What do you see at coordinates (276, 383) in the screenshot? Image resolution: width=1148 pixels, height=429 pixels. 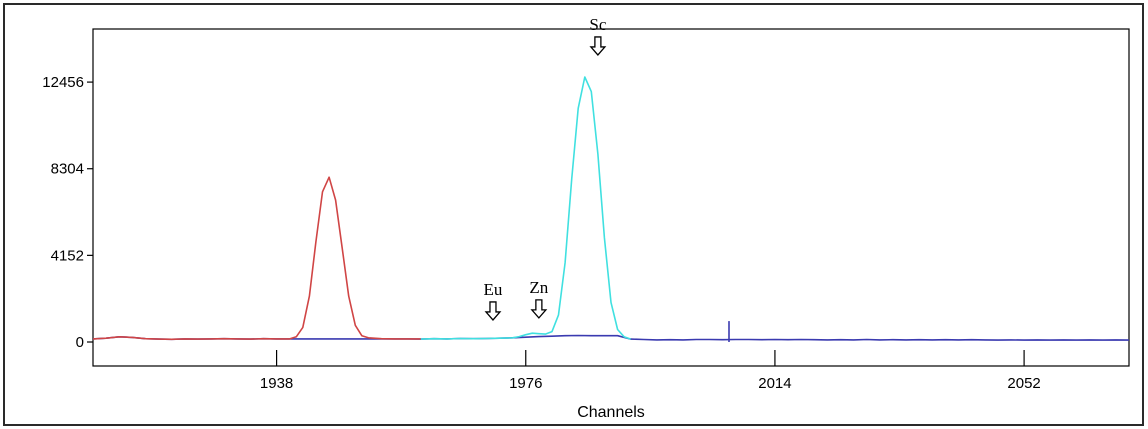 I see `x-tick-label: 1938` at bounding box center [276, 383].